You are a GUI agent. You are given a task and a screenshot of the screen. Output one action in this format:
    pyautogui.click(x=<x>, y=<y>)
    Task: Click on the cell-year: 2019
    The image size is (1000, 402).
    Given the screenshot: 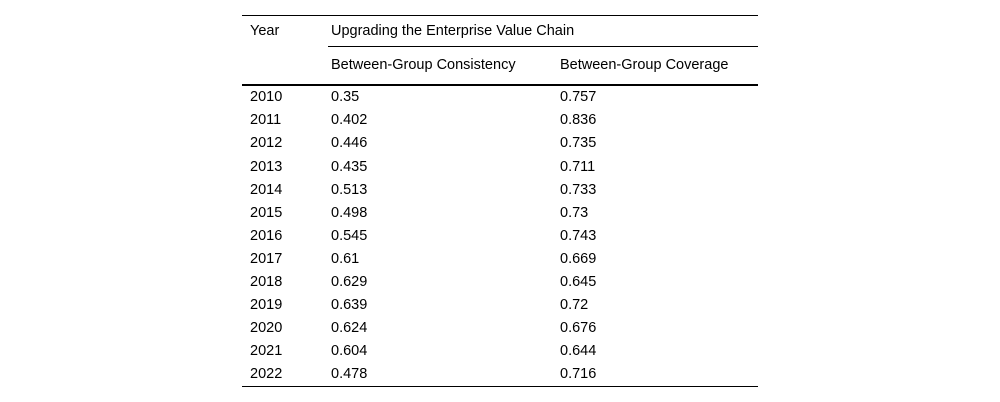 What is the action you would take?
    pyautogui.click(x=266, y=305)
    